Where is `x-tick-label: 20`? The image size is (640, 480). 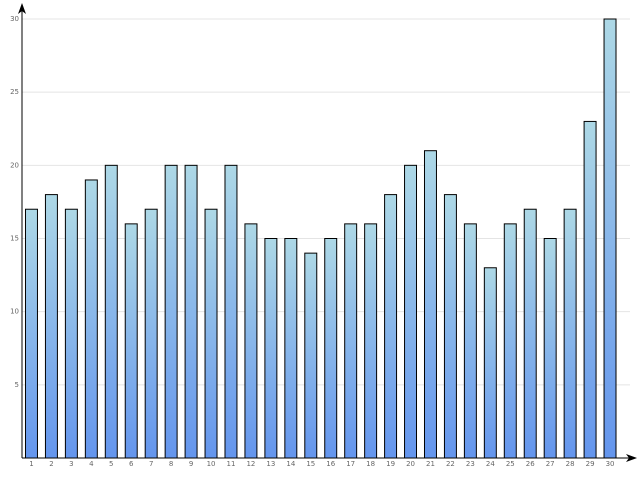
x-tick-label: 20 is located at coordinates (410, 464).